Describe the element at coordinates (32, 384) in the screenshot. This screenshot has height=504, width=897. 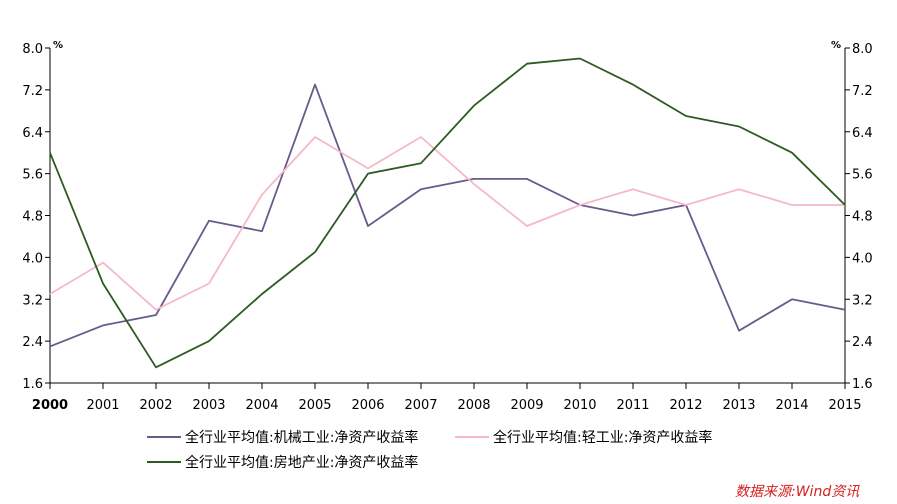
I see `left-y-tick-label: 1.6` at that location.